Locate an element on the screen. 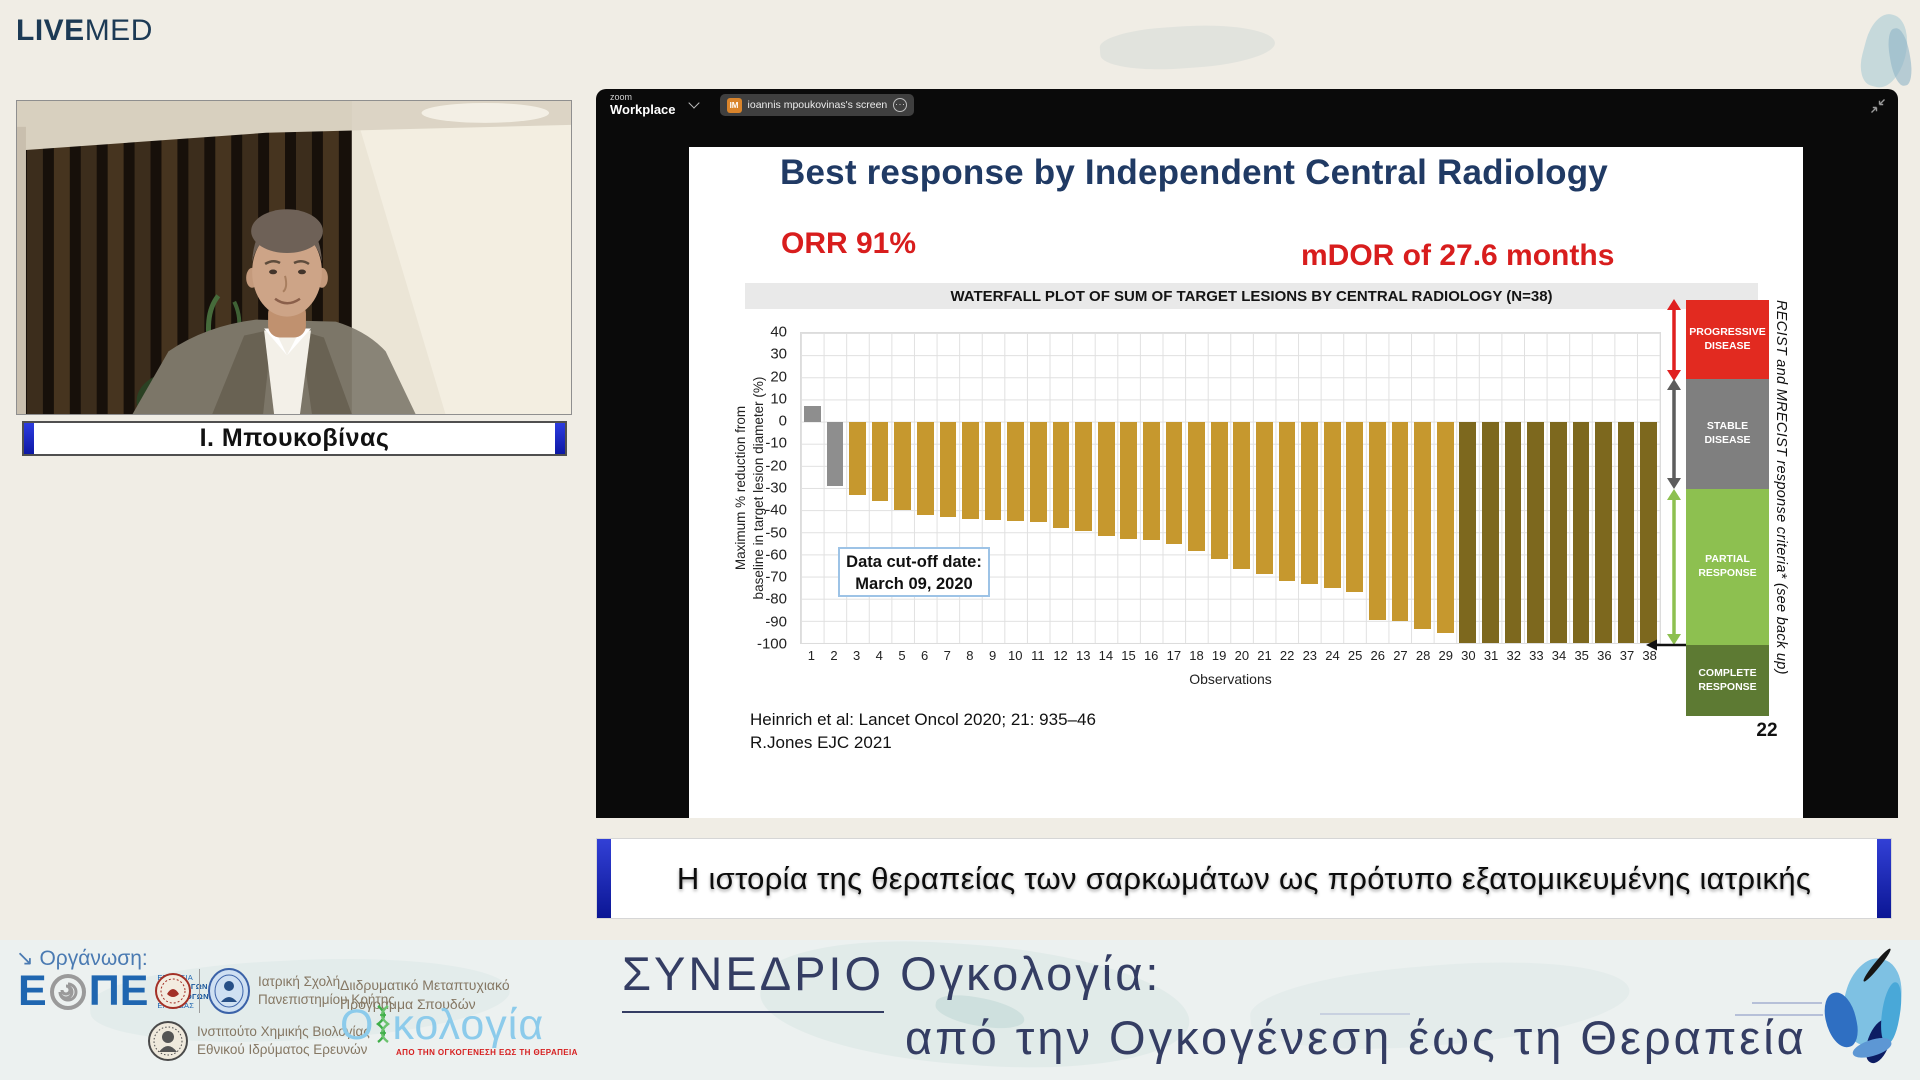  legend-complete-response: COMPLETE RESPONSE is located at coordinates (1727, 680).